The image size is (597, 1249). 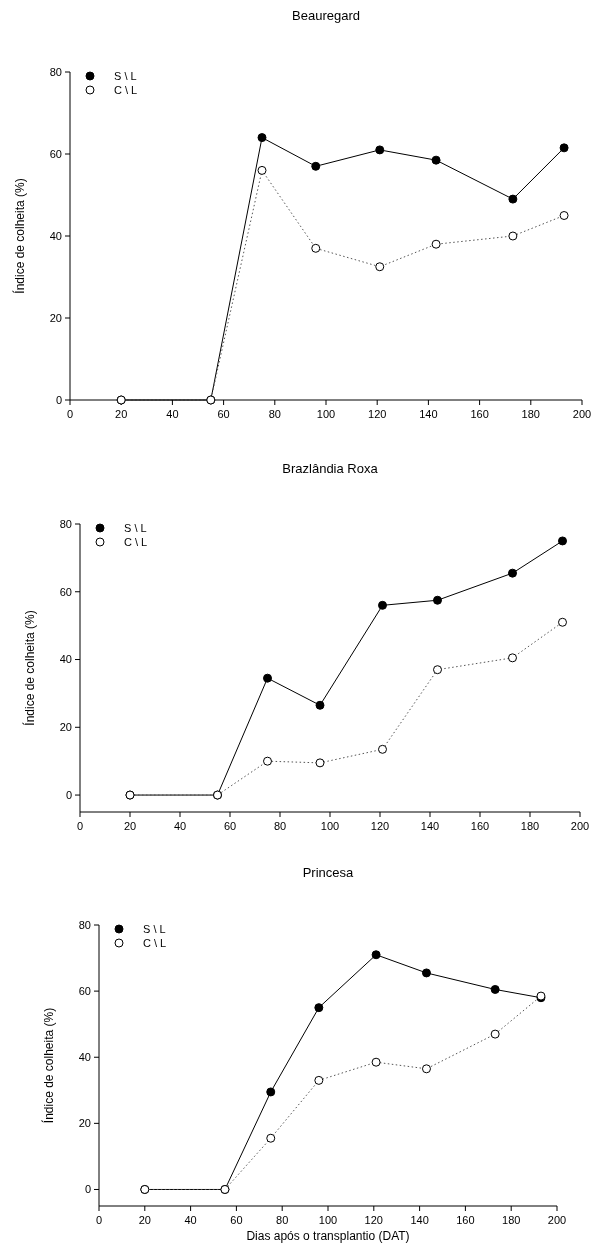 What do you see at coordinates (330, 468) in the screenshot?
I see `chart-title: Brazlândia Roxa` at bounding box center [330, 468].